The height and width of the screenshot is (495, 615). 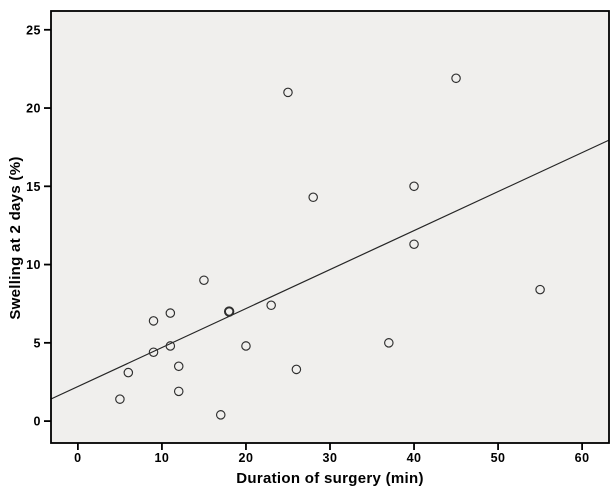 What do you see at coordinates (33, 30) in the screenshot?
I see `y-tick-label: 25` at bounding box center [33, 30].